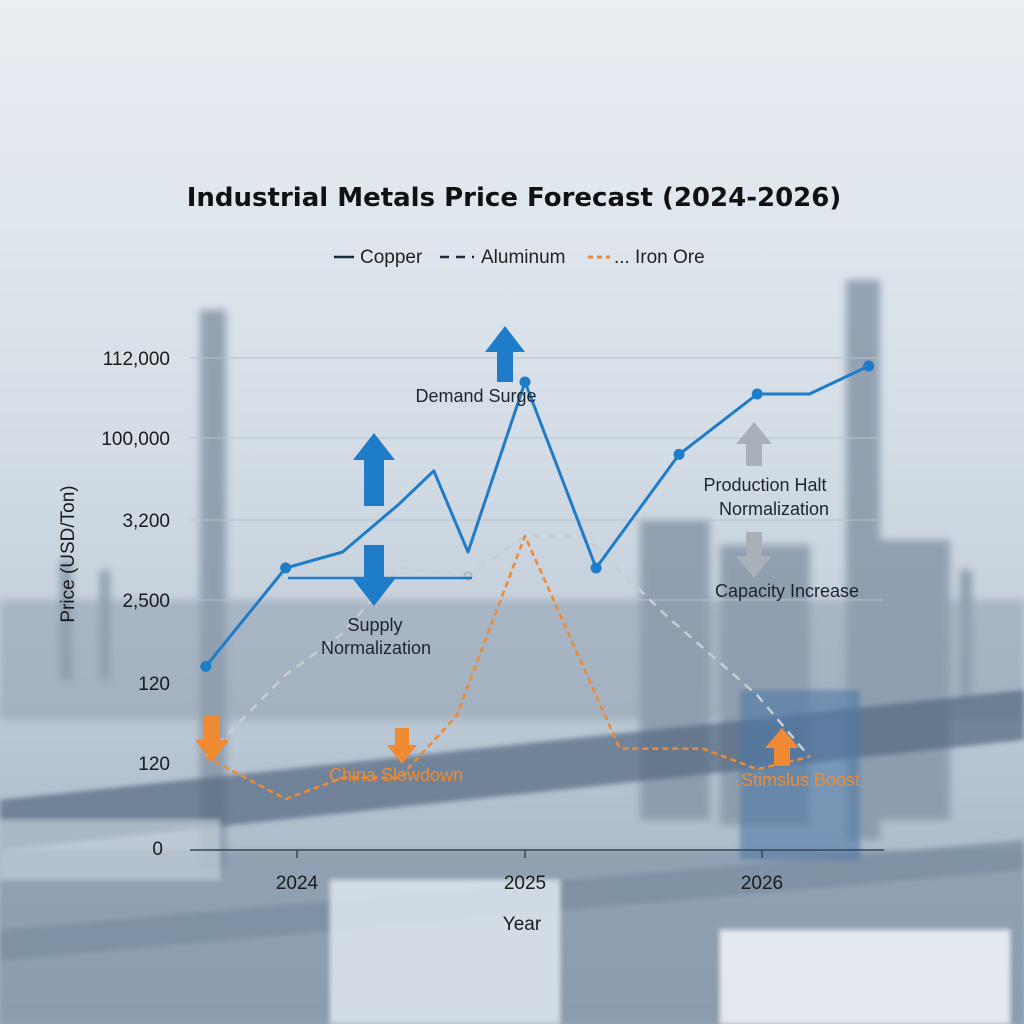  Describe the element at coordinates (670, 257) in the screenshot. I see `legend-label-iron-ore: Iron Ore` at that location.